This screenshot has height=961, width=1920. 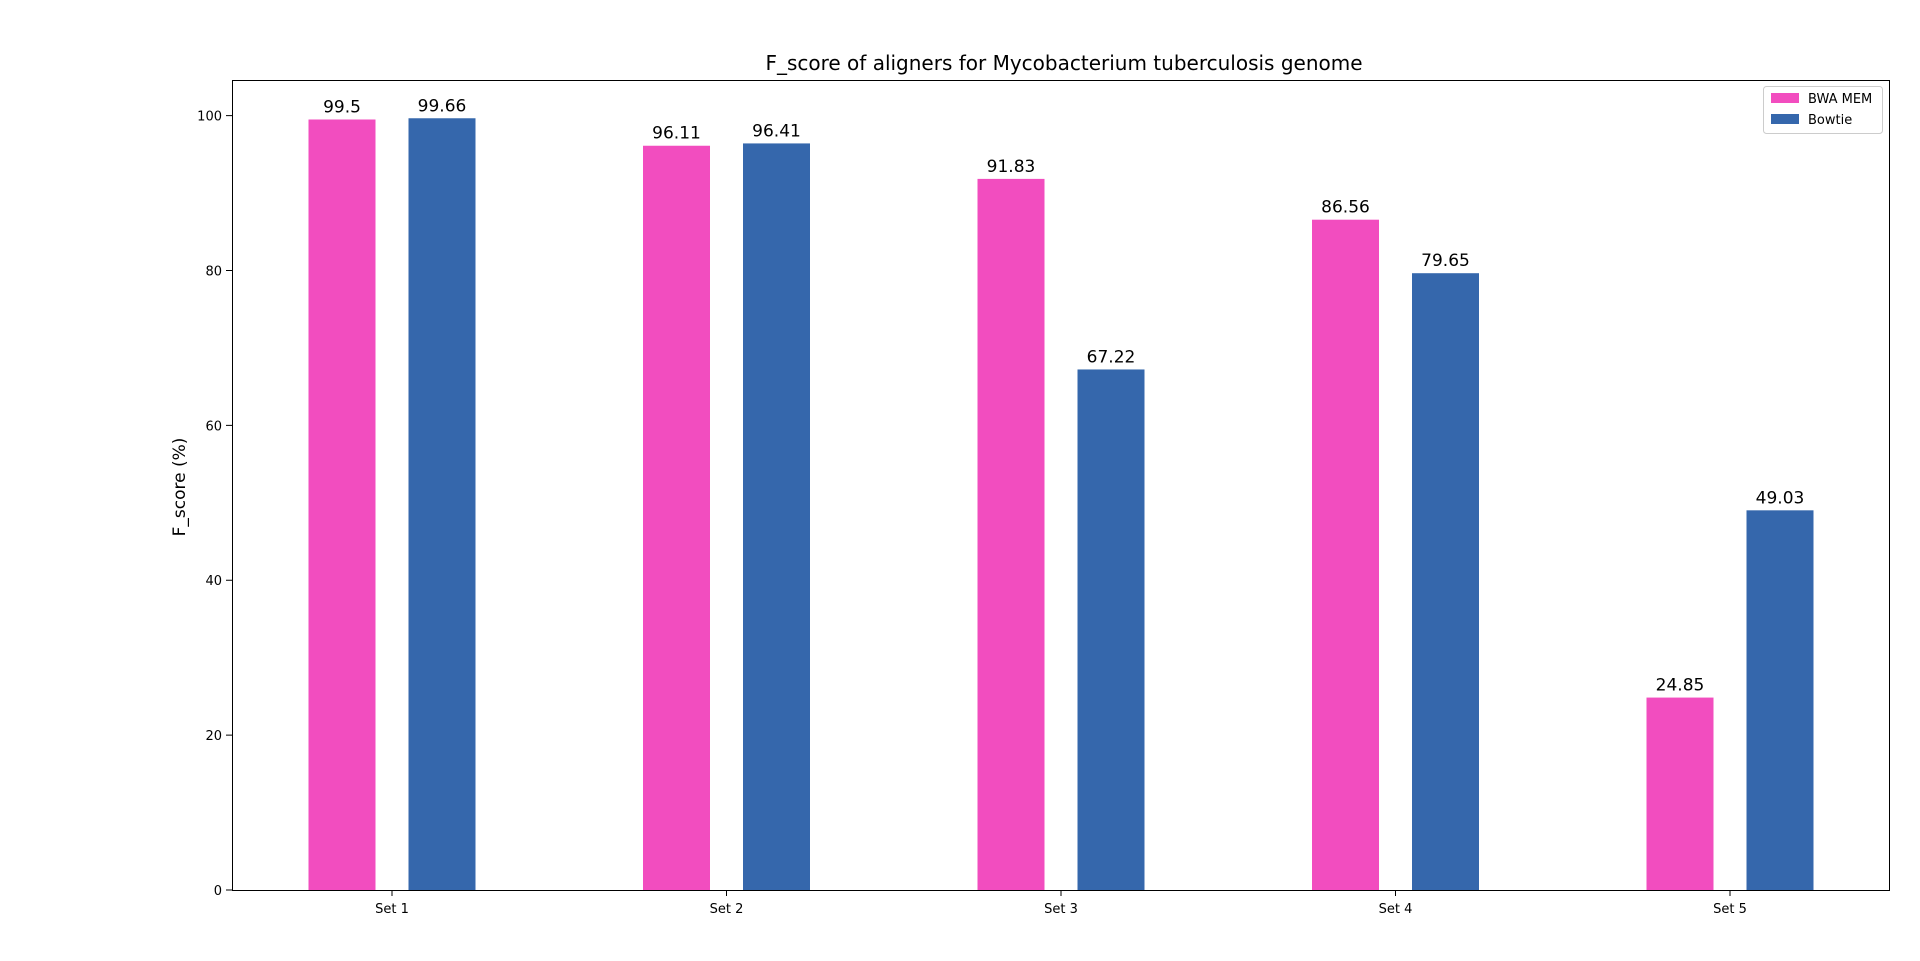 I want to click on legend-swatch-bwa-mem, so click(x=1785, y=98).